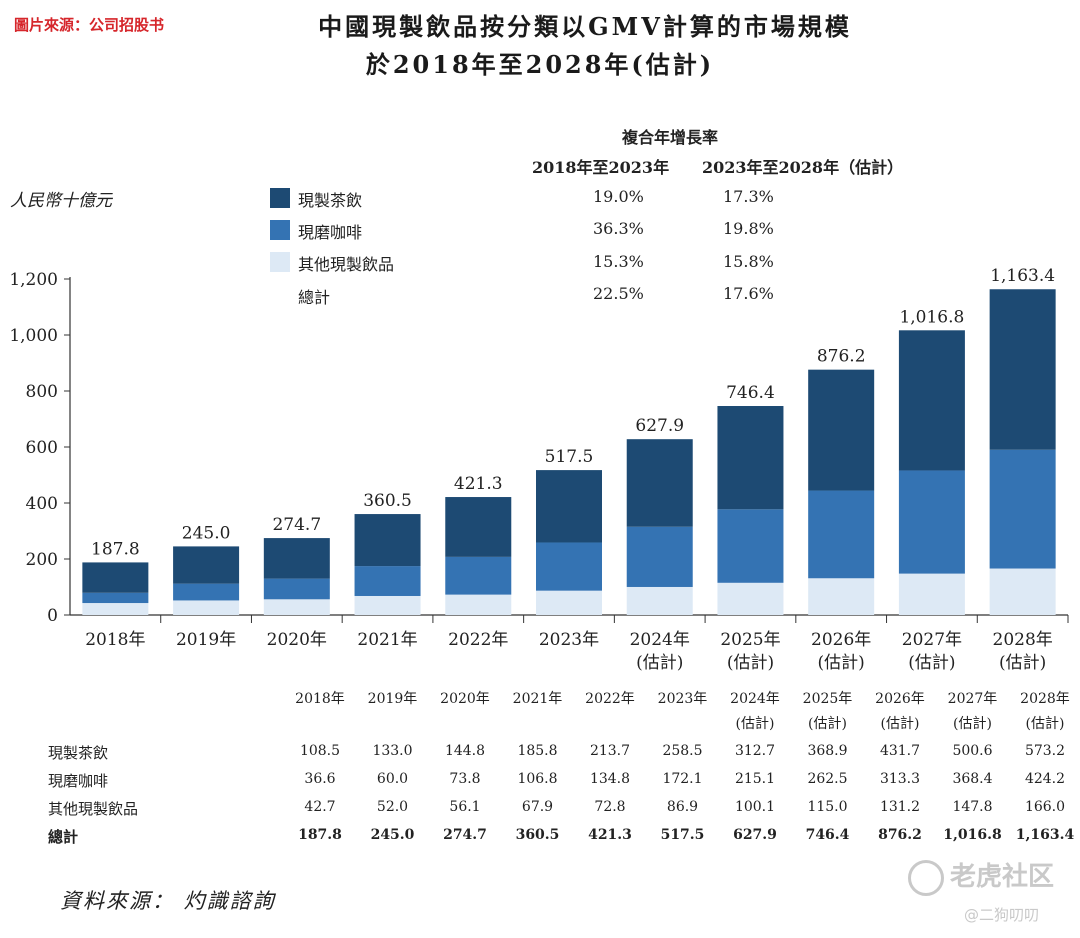  I want to click on table-cell: 368.4, so click(972, 779).